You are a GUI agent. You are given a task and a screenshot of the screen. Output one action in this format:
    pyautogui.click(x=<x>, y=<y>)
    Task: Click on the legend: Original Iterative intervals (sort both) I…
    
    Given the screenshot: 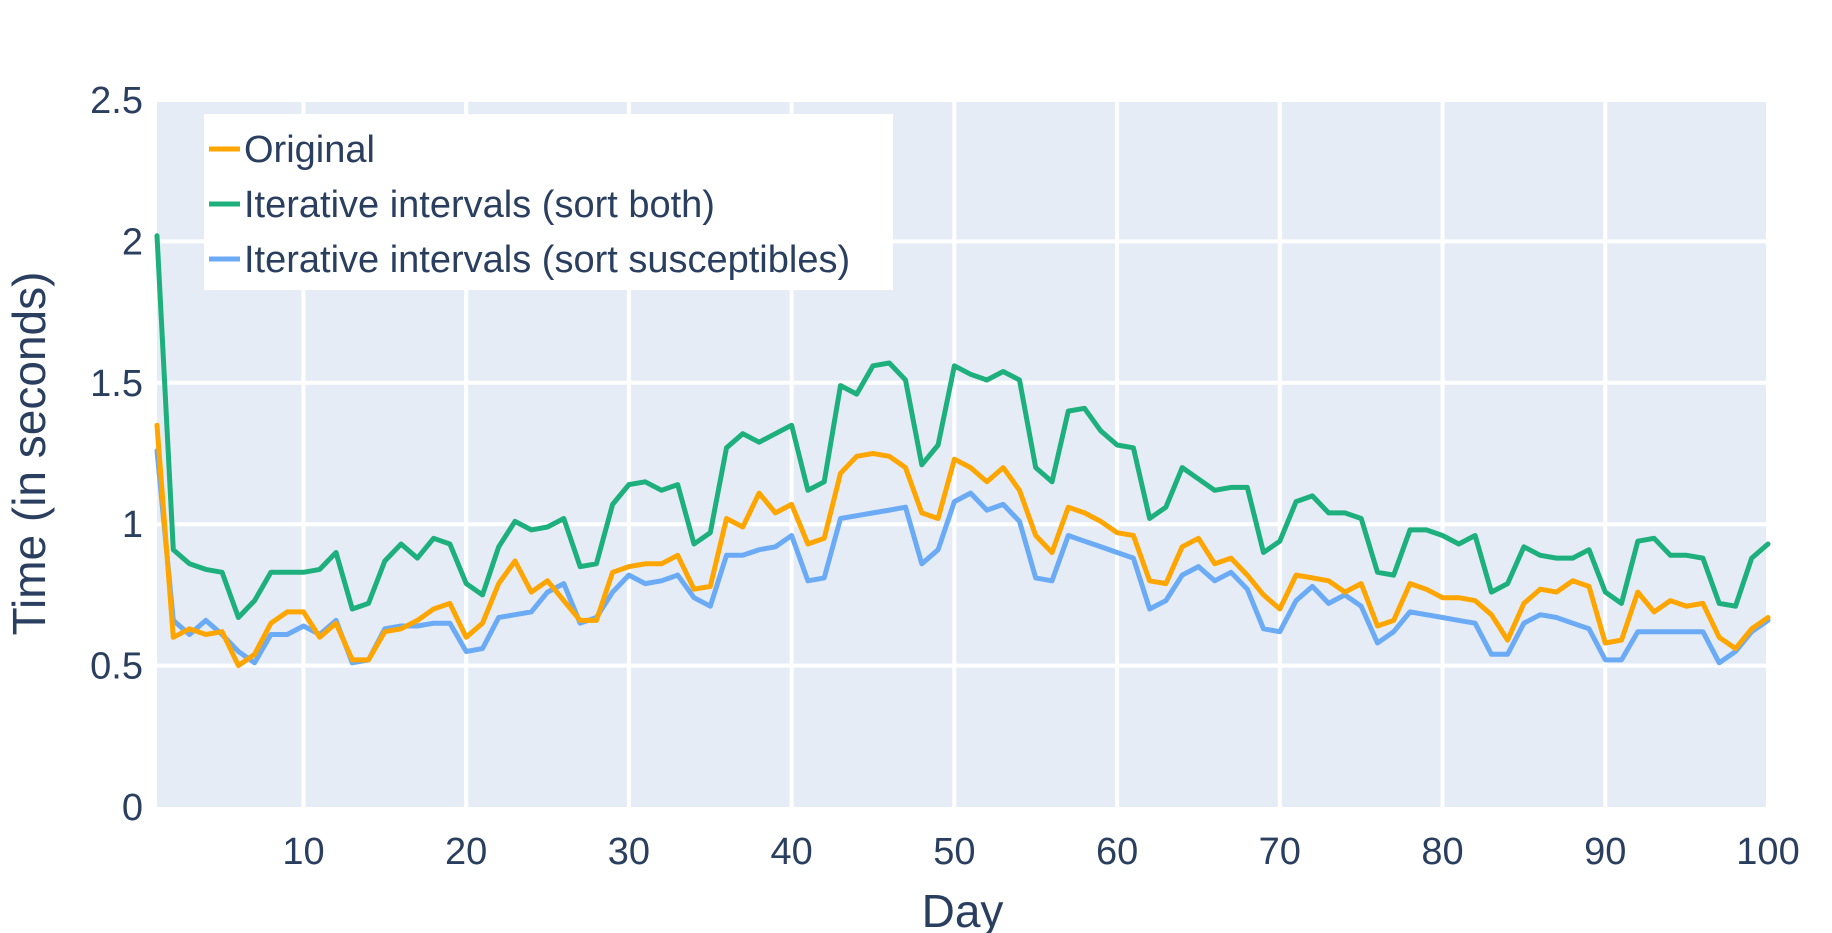 What is the action you would take?
    pyautogui.click(x=548, y=202)
    